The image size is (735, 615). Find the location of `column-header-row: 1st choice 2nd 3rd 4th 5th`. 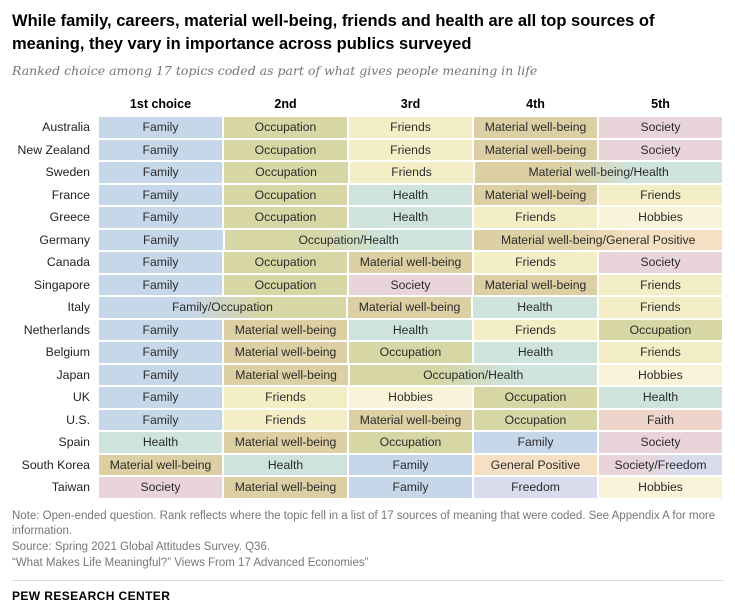

column-header-row: 1st choice 2nd 3rd 4th 5th is located at coordinates (367, 104).